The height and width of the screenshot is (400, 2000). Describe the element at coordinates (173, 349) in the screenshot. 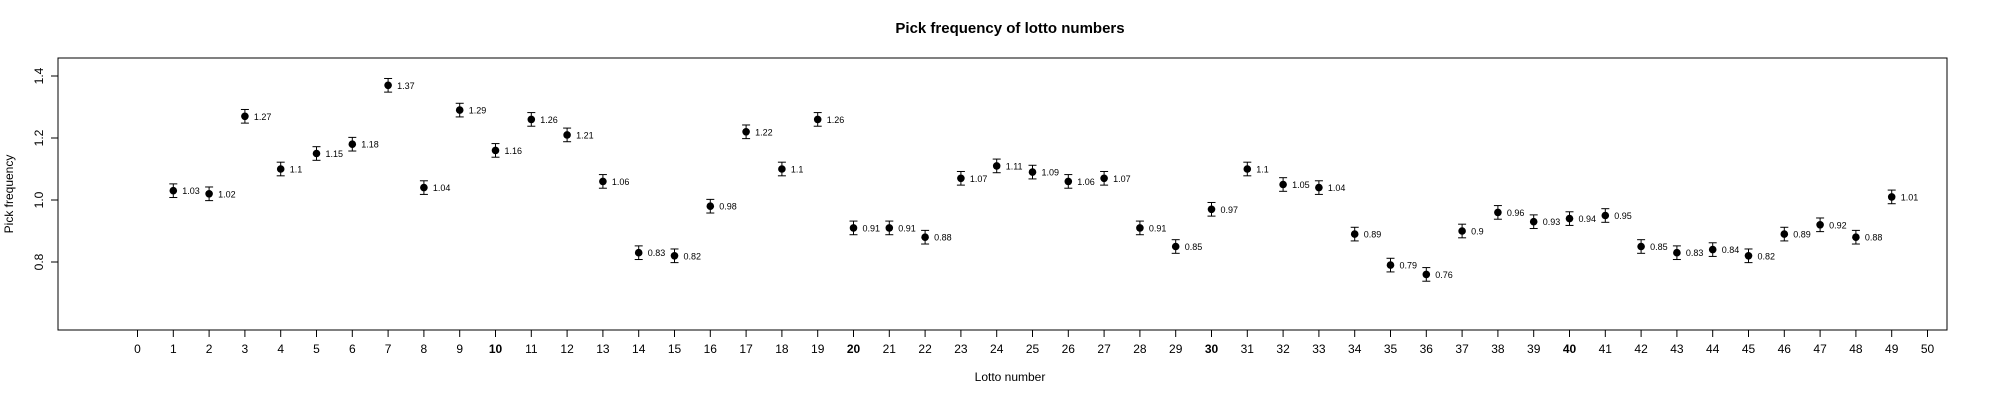

I see `x-tick-label: 1` at that location.